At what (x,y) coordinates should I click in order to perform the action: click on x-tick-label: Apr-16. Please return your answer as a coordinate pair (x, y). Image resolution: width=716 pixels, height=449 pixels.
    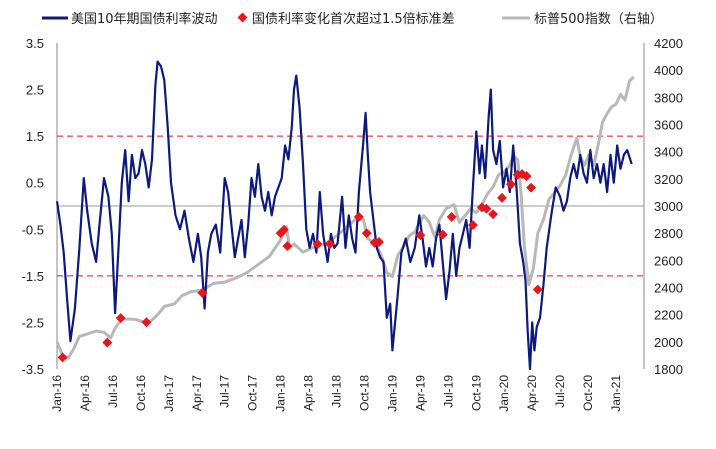
    Looking at the image, I should click on (85, 393).